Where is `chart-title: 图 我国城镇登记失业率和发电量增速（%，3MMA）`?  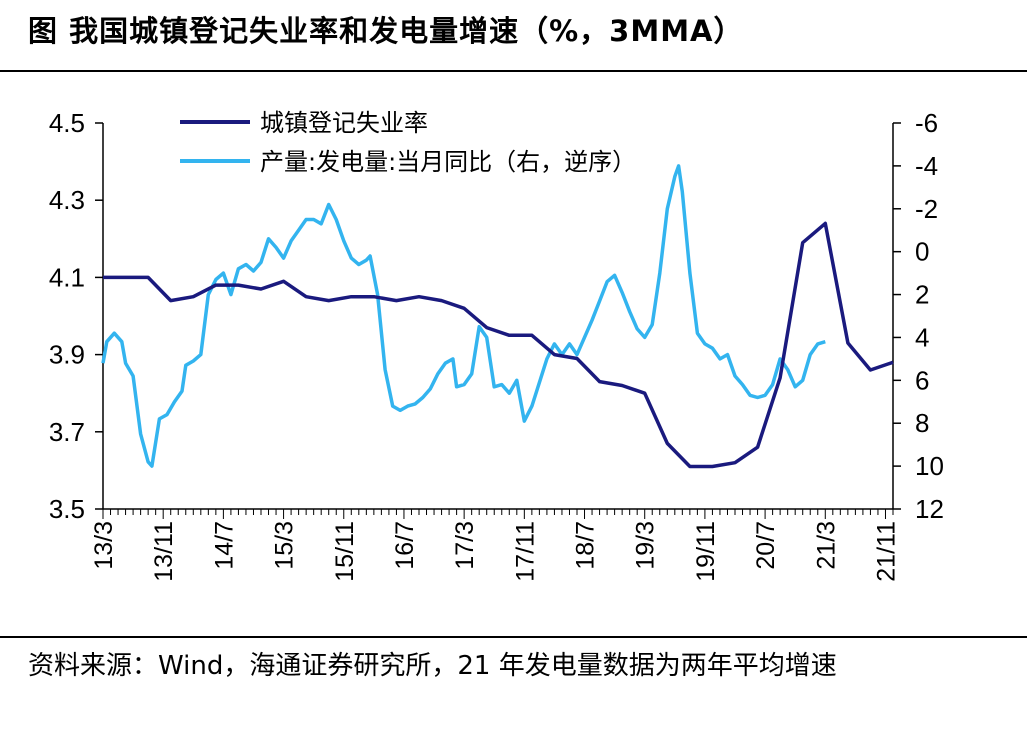
chart-title: 图 我国城镇登记失业率和发电量增速（%，3MMA） is located at coordinates (386, 31).